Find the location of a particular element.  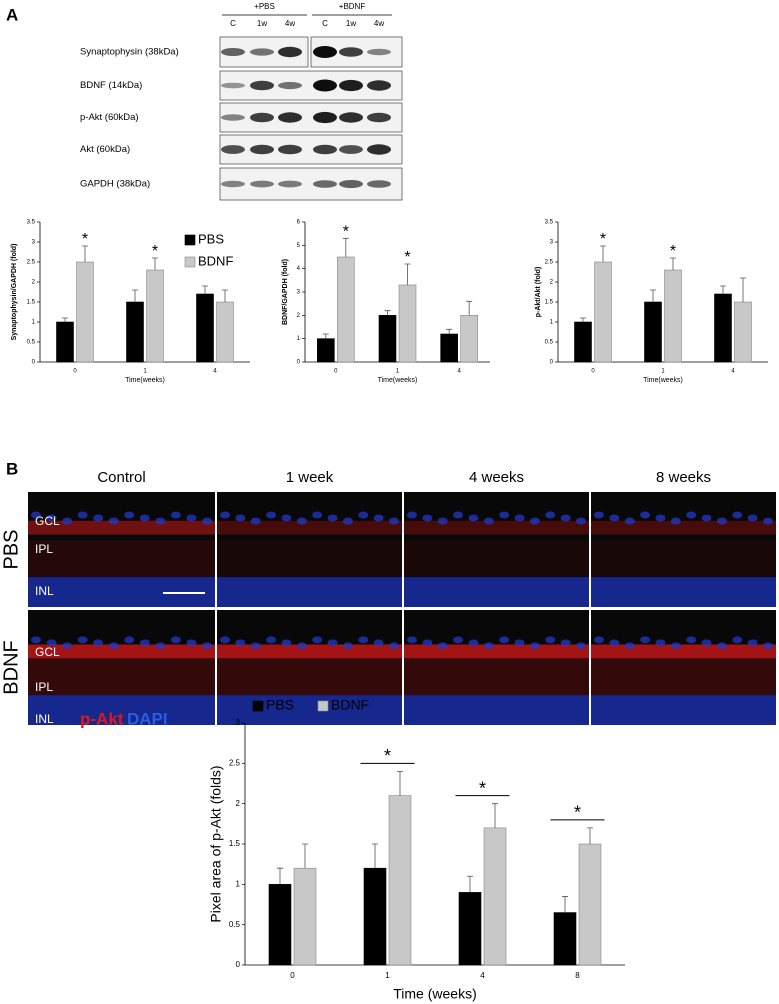

stain-label: p-Akt is located at coordinates (102, 718).